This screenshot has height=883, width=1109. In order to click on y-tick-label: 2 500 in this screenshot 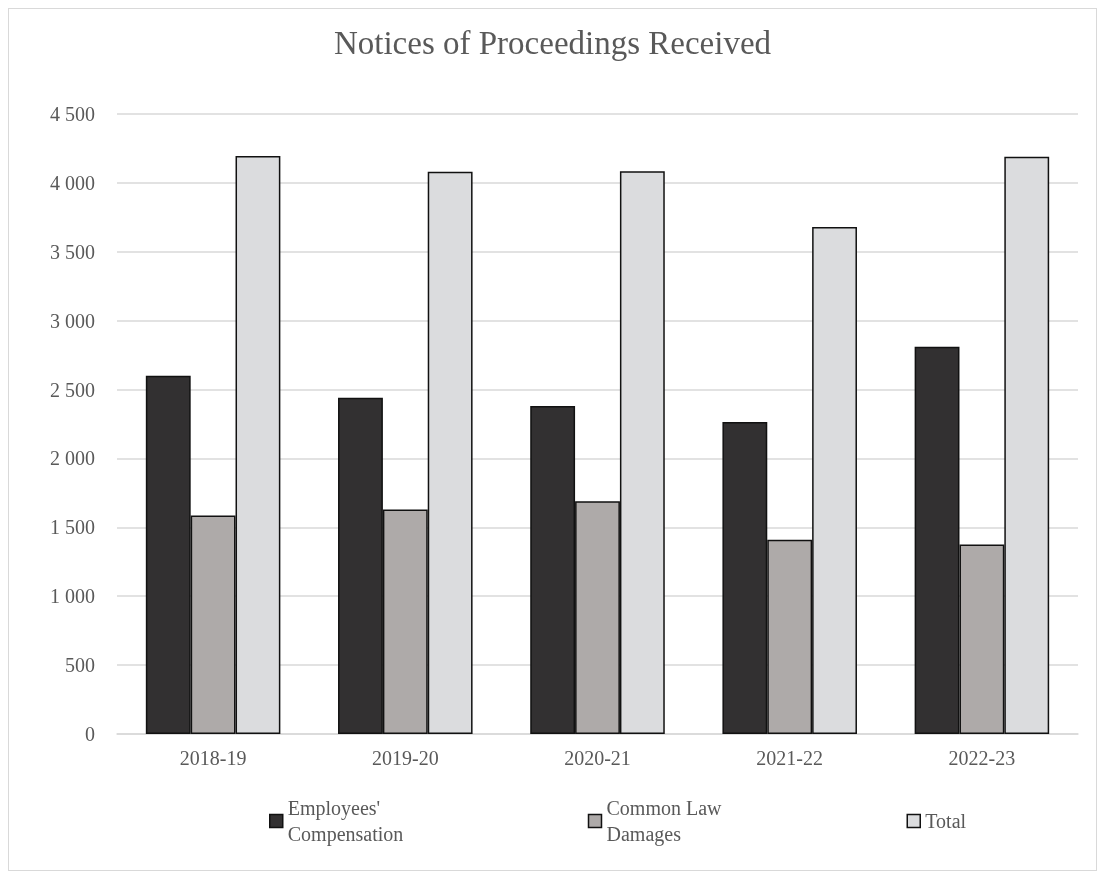, I will do `click(72, 389)`.